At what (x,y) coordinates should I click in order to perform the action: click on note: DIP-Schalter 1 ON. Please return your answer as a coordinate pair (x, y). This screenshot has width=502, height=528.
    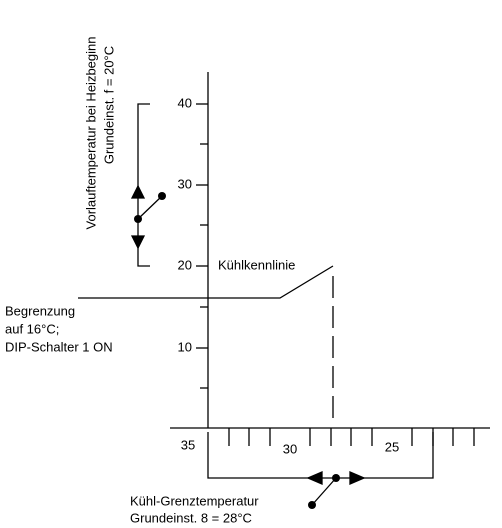
    Looking at the image, I should click on (59, 346).